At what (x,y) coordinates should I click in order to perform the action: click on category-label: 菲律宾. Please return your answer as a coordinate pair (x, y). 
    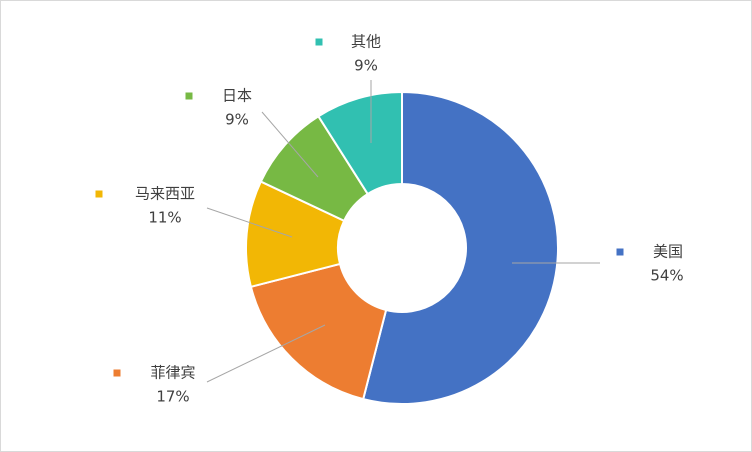
    Looking at the image, I should click on (172, 373).